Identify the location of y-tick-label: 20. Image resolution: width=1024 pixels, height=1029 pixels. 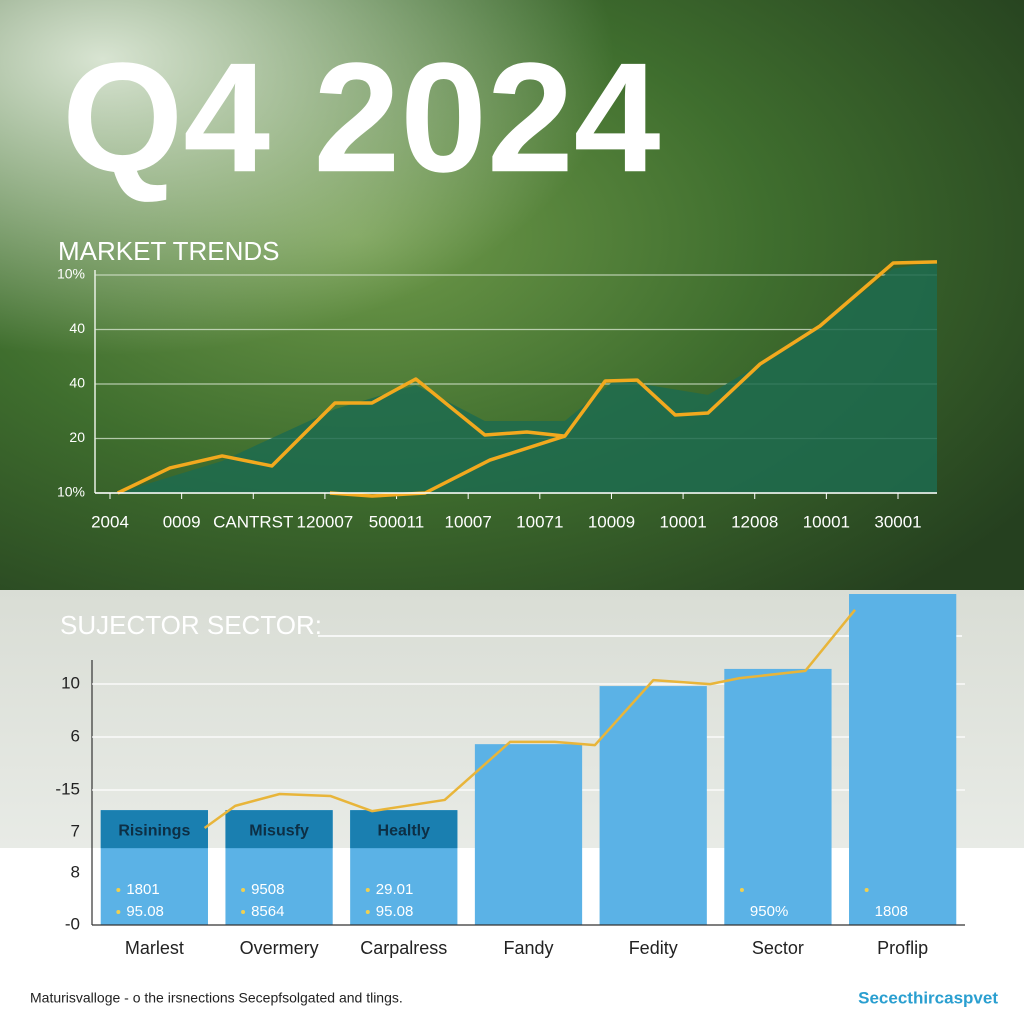
(77, 437).